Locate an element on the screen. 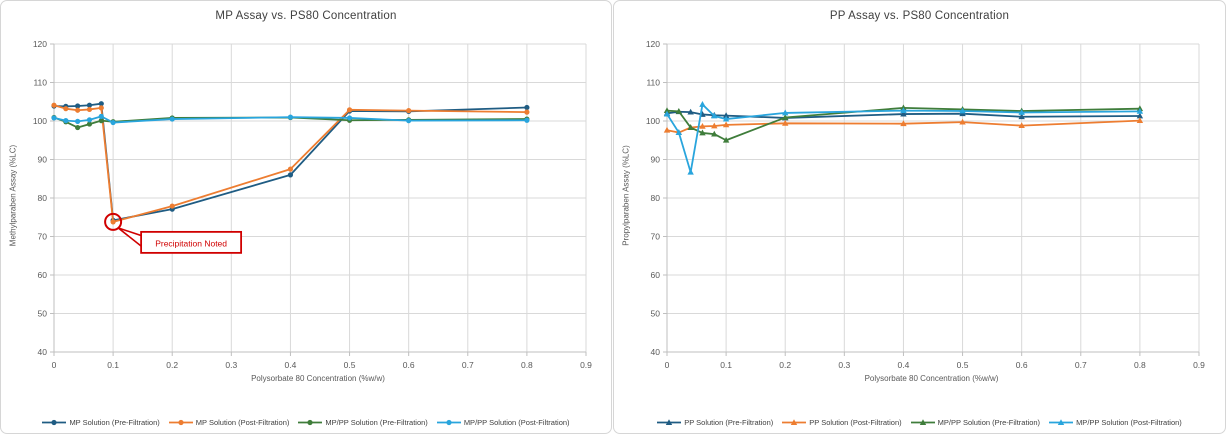 Image resolution: width=1227 pixels, height=437 pixels. x-tick-label: 0.5 is located at coordinates (963, 365).